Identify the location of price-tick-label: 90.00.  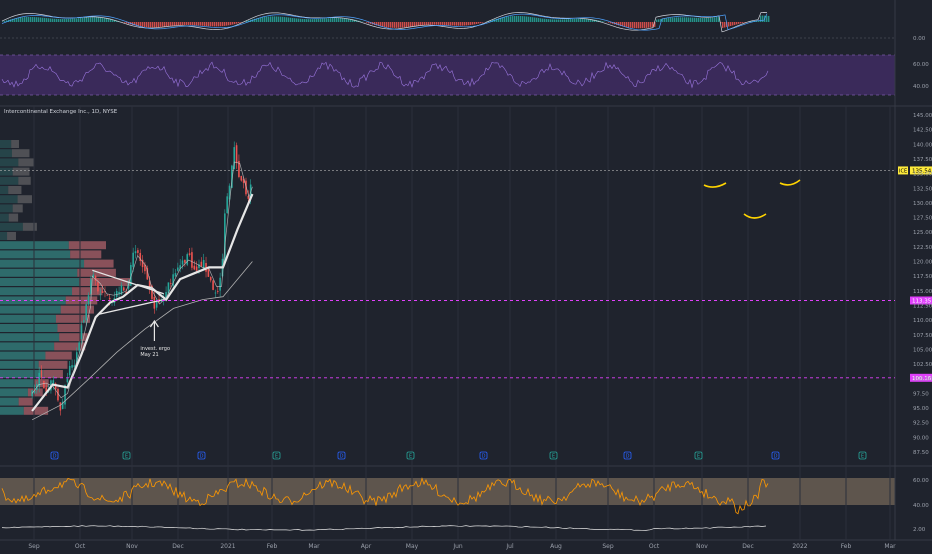
(921, 438).